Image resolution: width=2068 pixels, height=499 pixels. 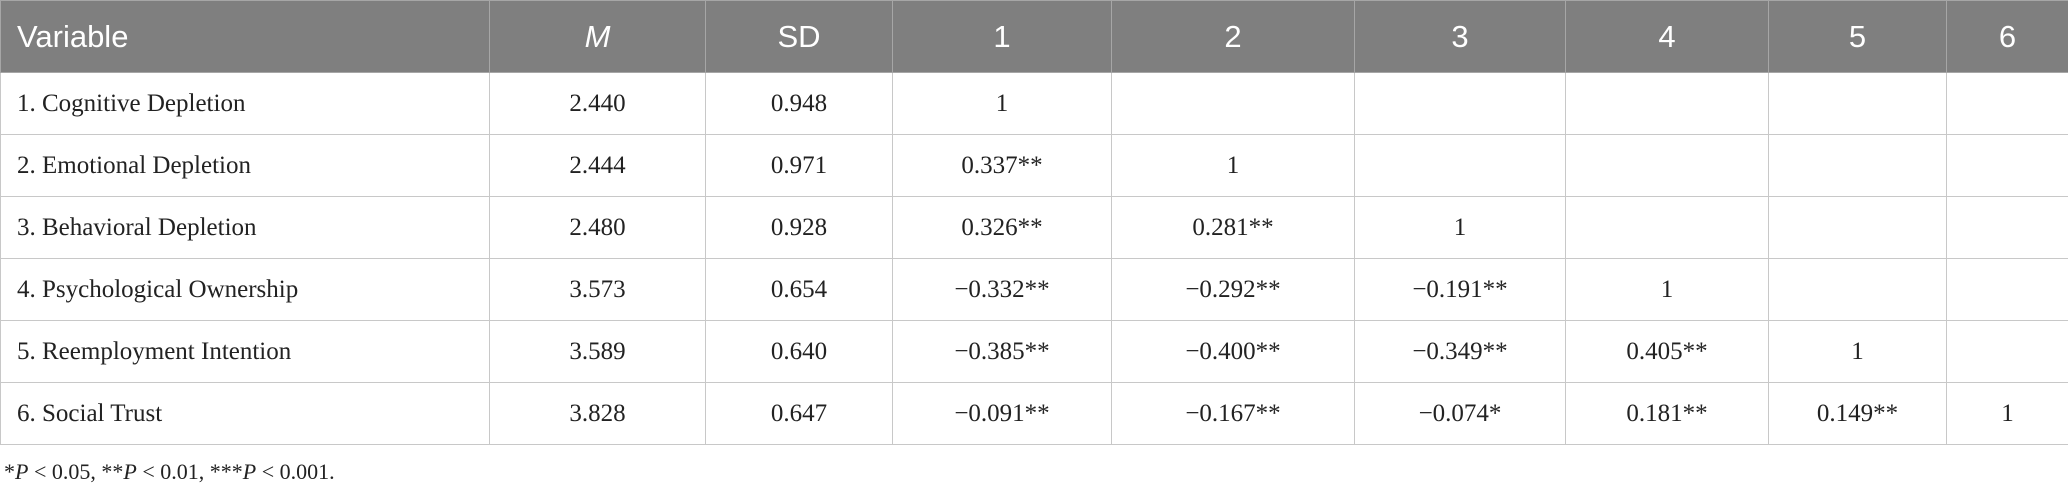 I want to click on table-cell: 3.573, so click(x=597, y=289).